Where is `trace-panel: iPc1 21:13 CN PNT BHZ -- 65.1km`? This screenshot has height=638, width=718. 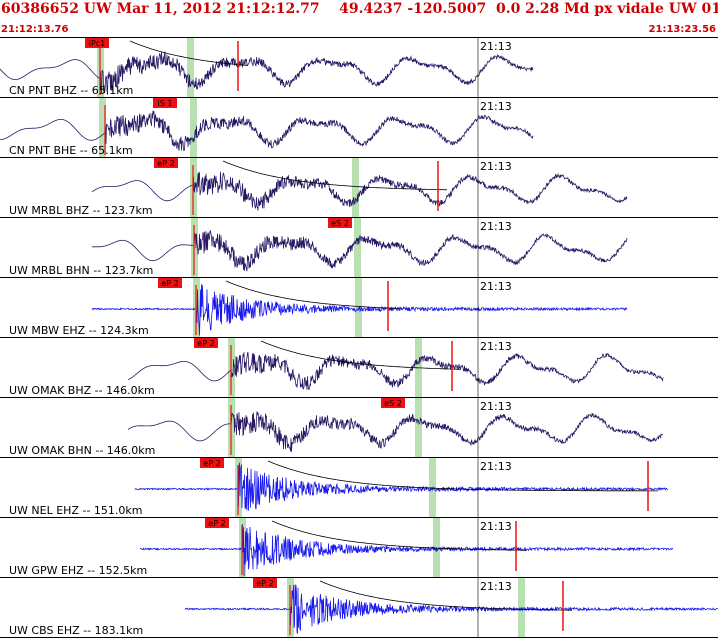 trace-panel: iPc1 21:13 CN PNT BHZ -- 65.1km is located at coordinates (359, 67).